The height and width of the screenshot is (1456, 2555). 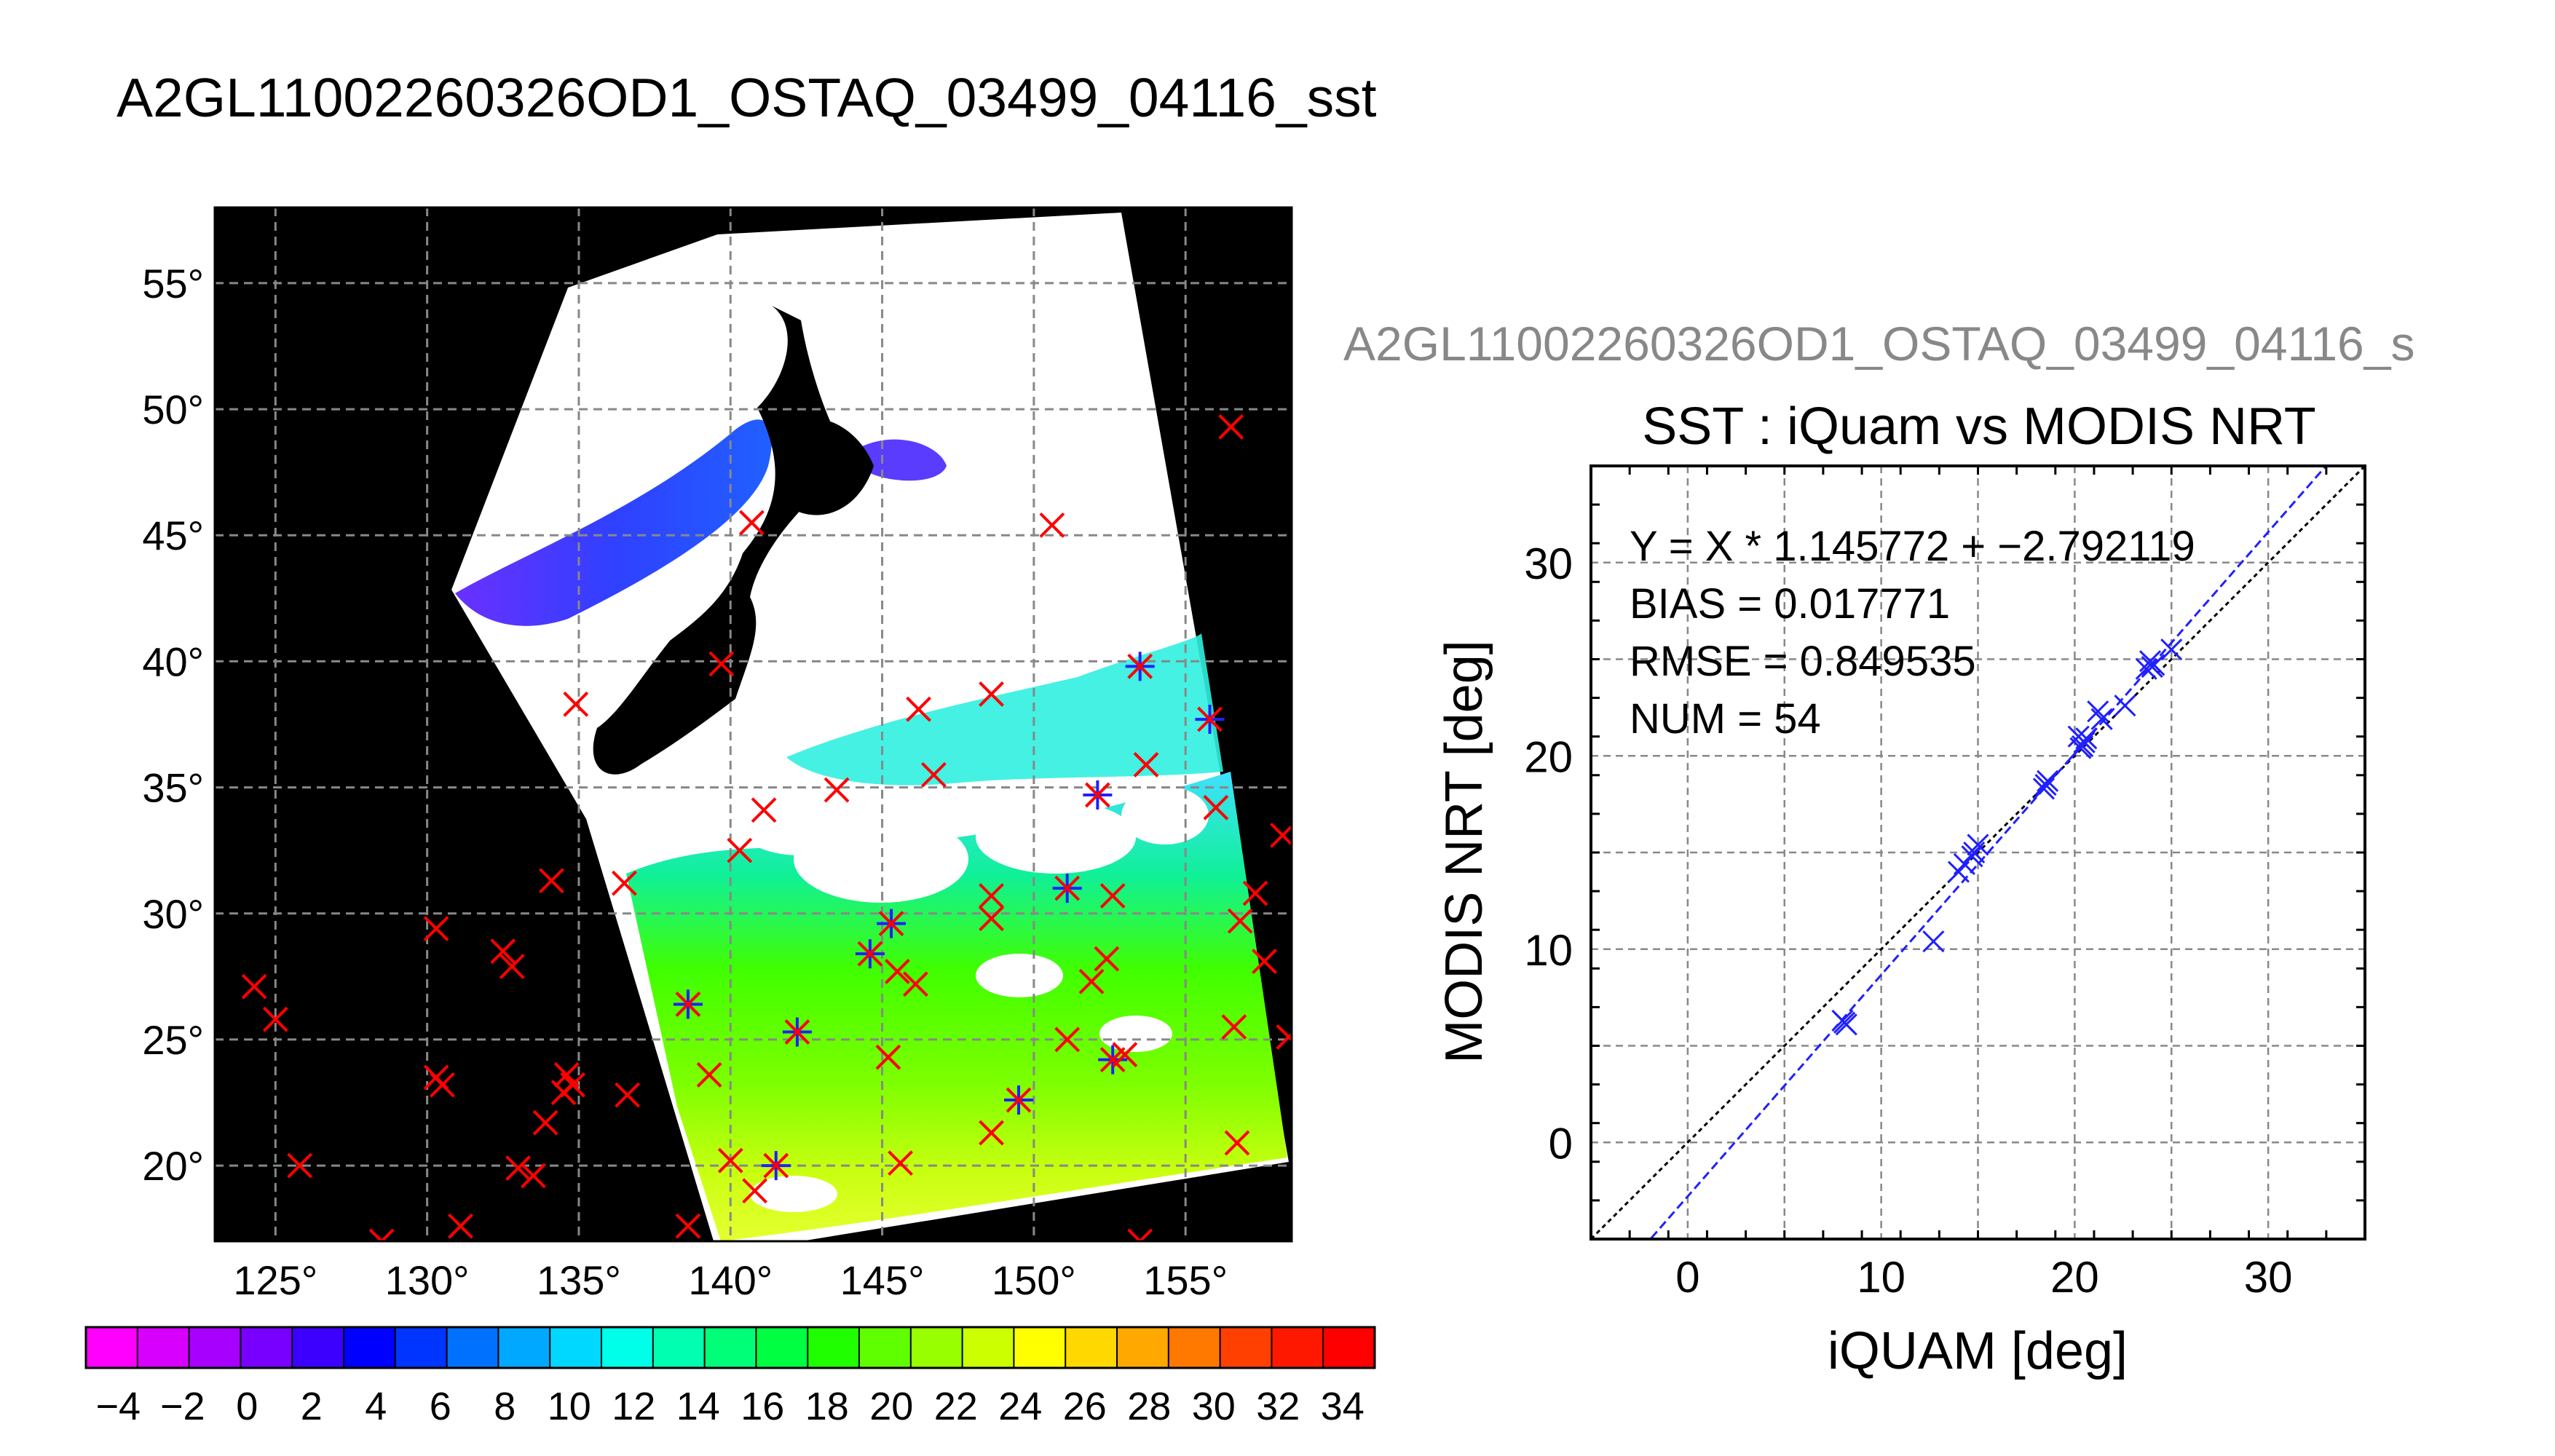 What do you see at coordinates (312, 1406) in the screenshot?
I see `colorbar-tick-label: 2` at bounding box center [312, 1406].